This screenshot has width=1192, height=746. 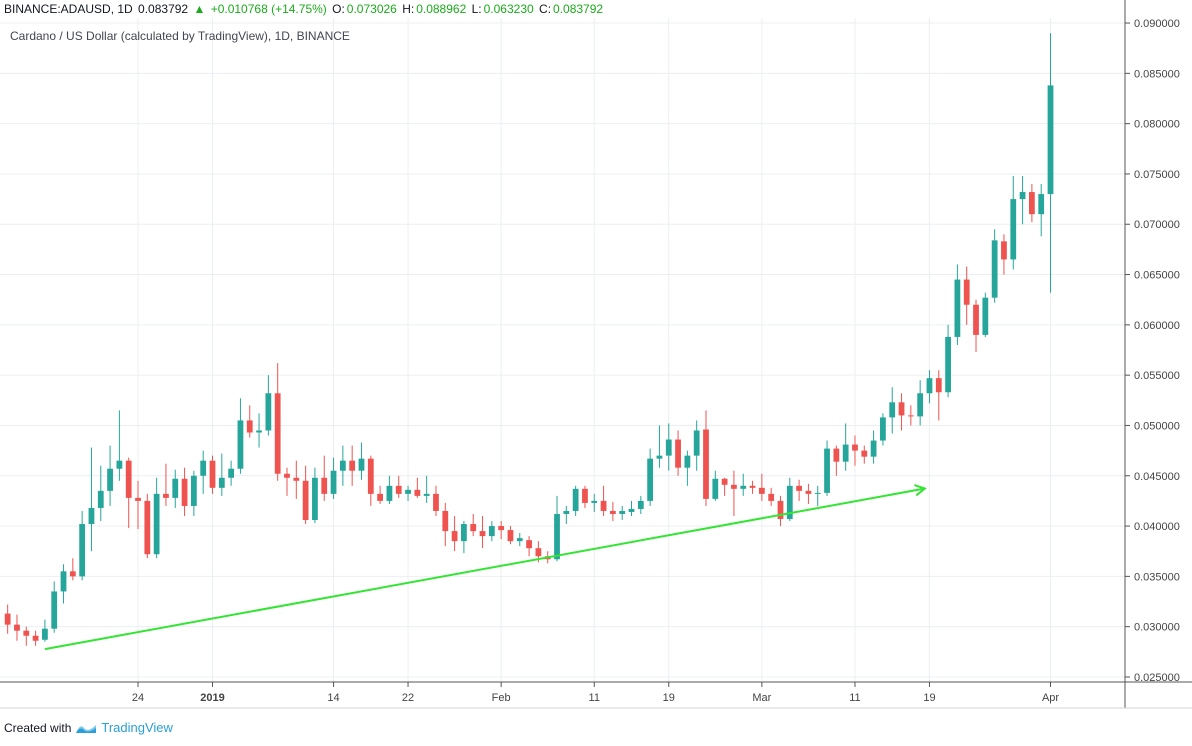 What do you see at coordinates (1157, 426) in the screenshot?
I see `y-tick-label: 0.050000` at bounding box center [1157, 426].